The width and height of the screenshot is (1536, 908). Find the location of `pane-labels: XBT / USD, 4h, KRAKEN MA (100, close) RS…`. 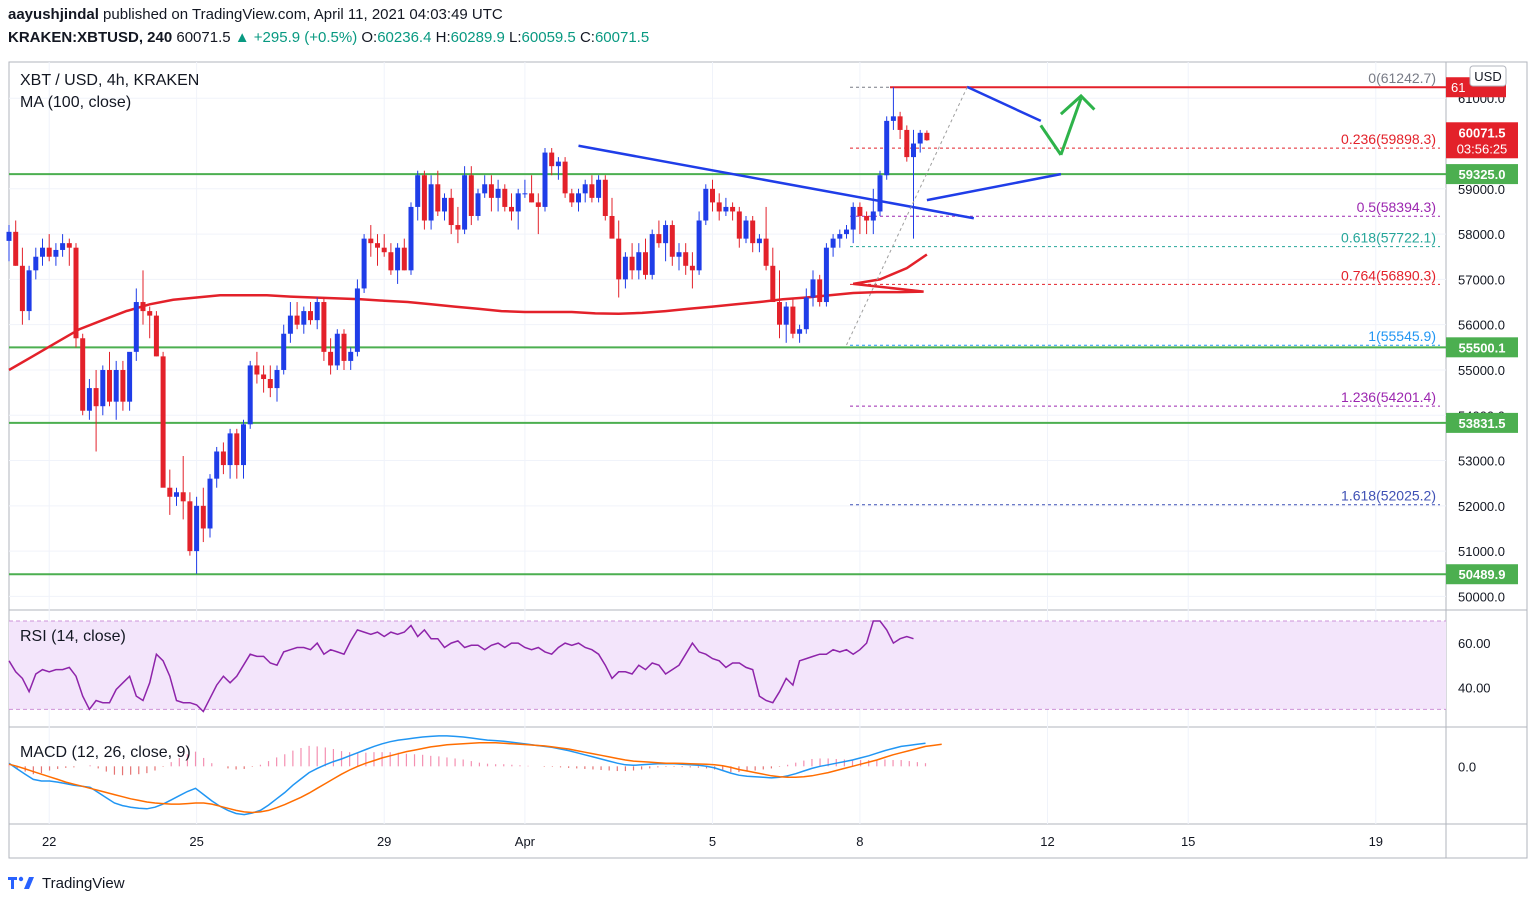

pane-labels: XBT / USD, 4h, KRAKEN MA (100, close) RS… is located at coordinates (109, 416).